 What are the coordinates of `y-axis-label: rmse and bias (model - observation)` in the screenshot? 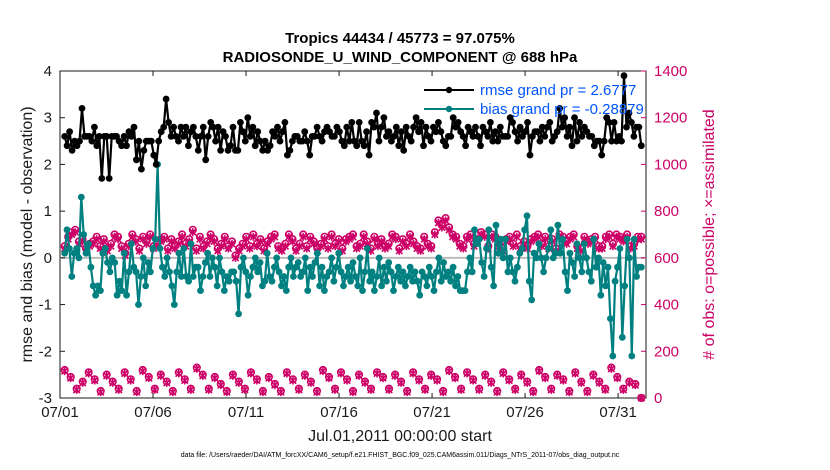 It's located at (27, 234).